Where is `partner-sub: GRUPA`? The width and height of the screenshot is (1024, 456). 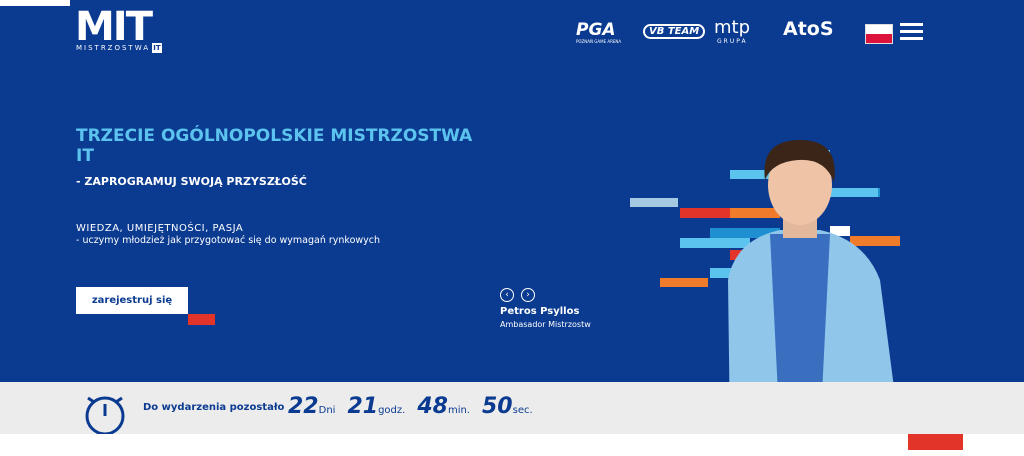 partner-sub: GRUPA is located at coordinates (732, 41).